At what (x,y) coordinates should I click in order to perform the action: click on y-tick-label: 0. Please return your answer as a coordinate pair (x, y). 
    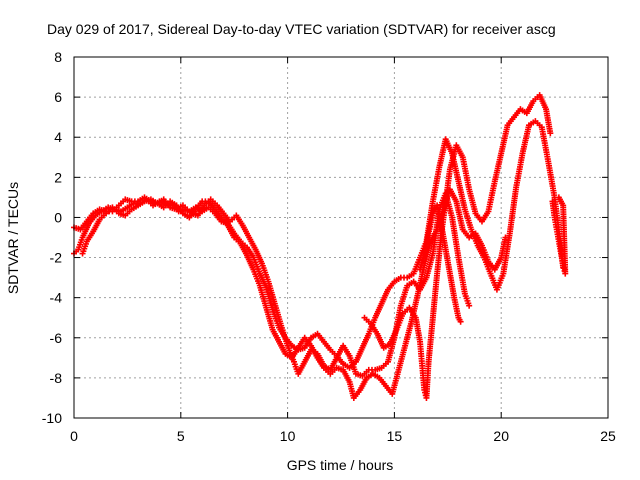
    Looking at the image, I should click on (58, 217).